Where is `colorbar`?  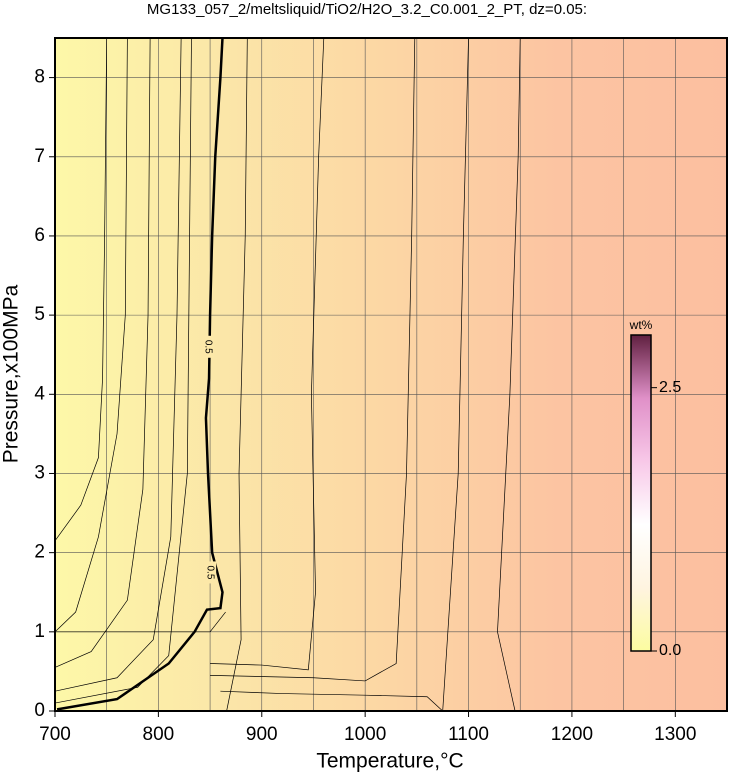 colorbar is located at coordinates (641, 493).